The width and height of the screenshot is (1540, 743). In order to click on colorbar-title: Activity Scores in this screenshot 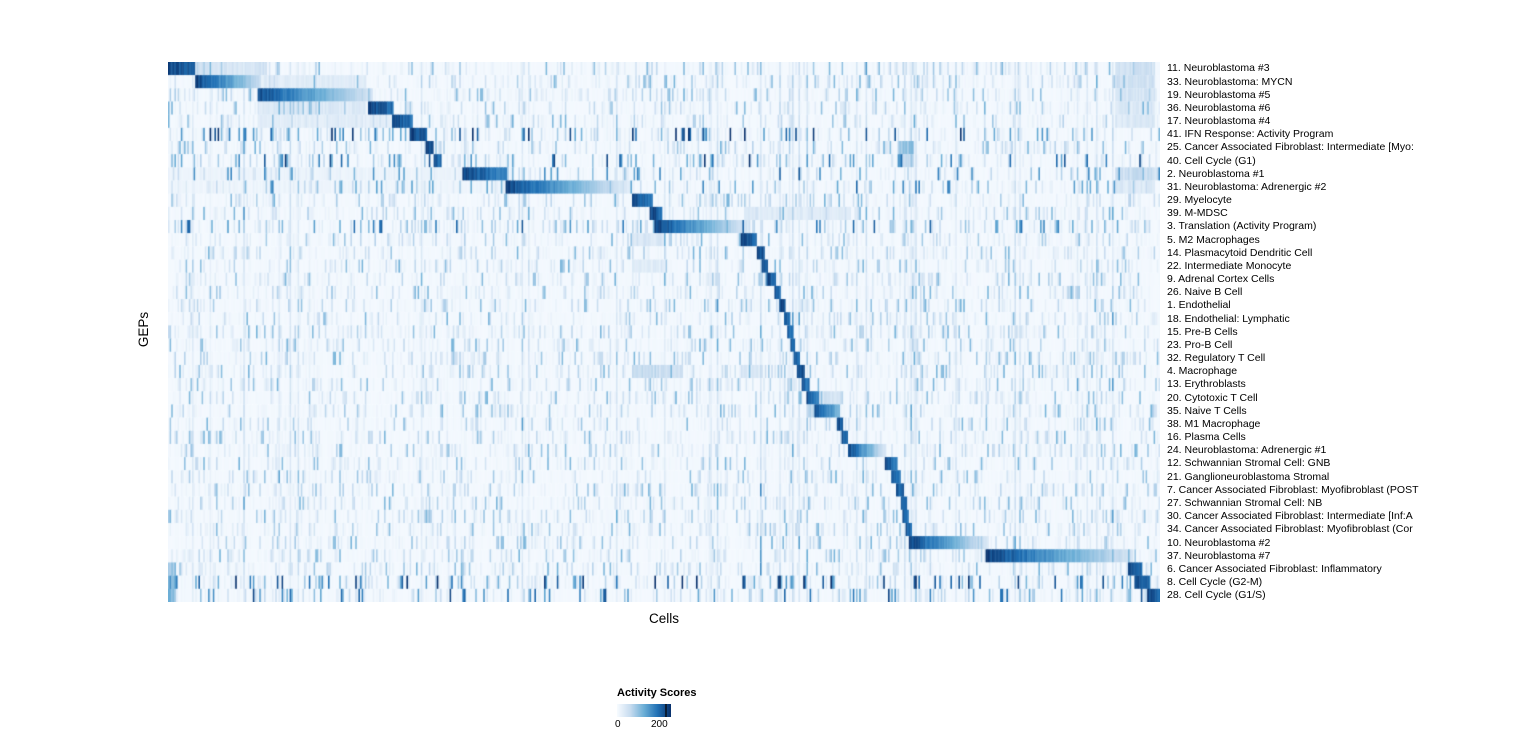, I will do `click(657, 693)`.